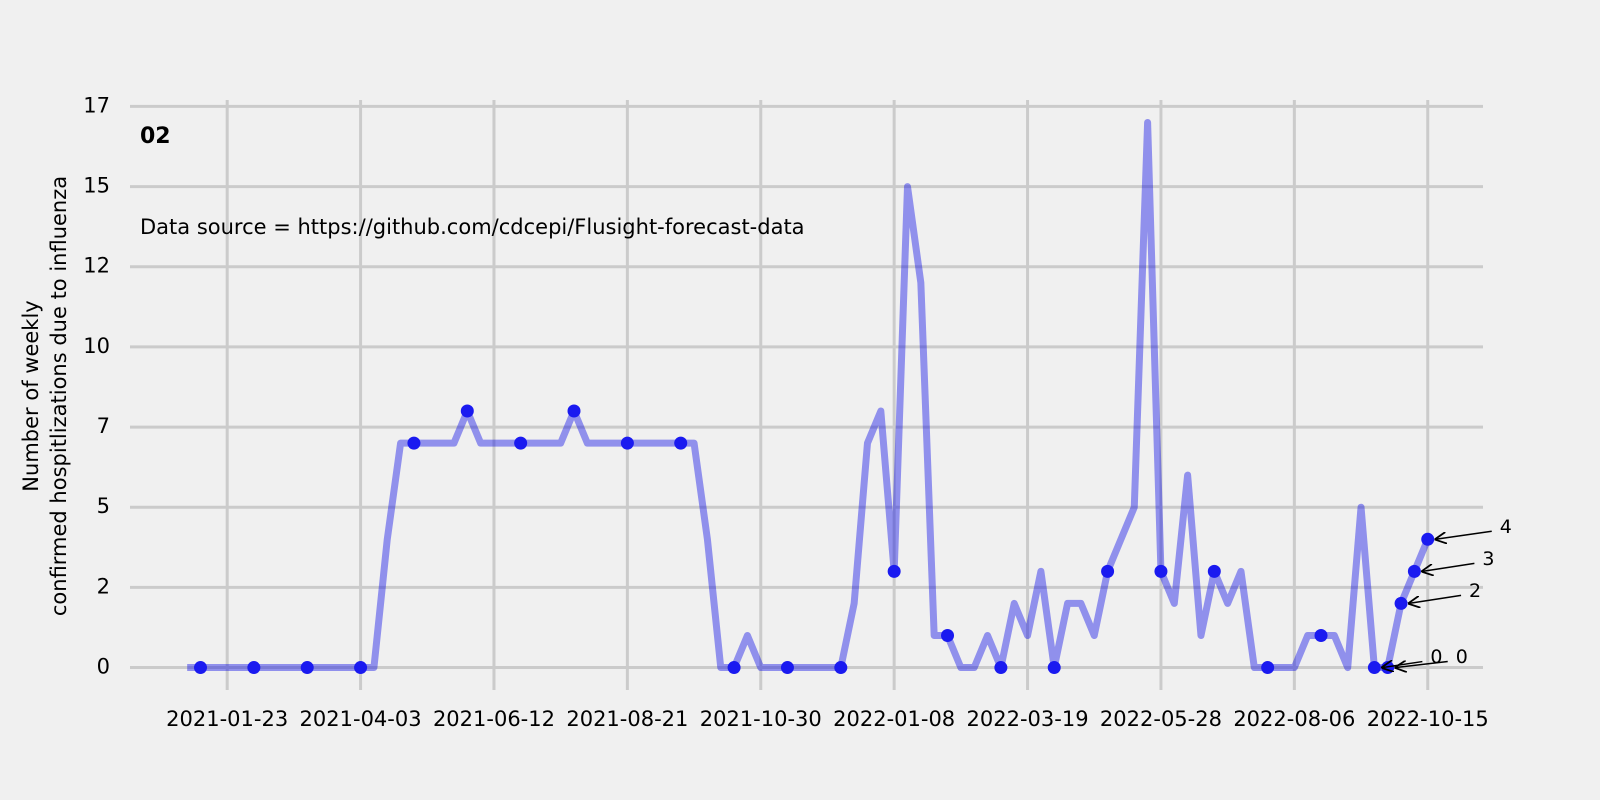 Image resolution: width=1600 pixels, height=800 pixels. I want to click on x-tick-label: 2022-08-06, so click(1294, 719).